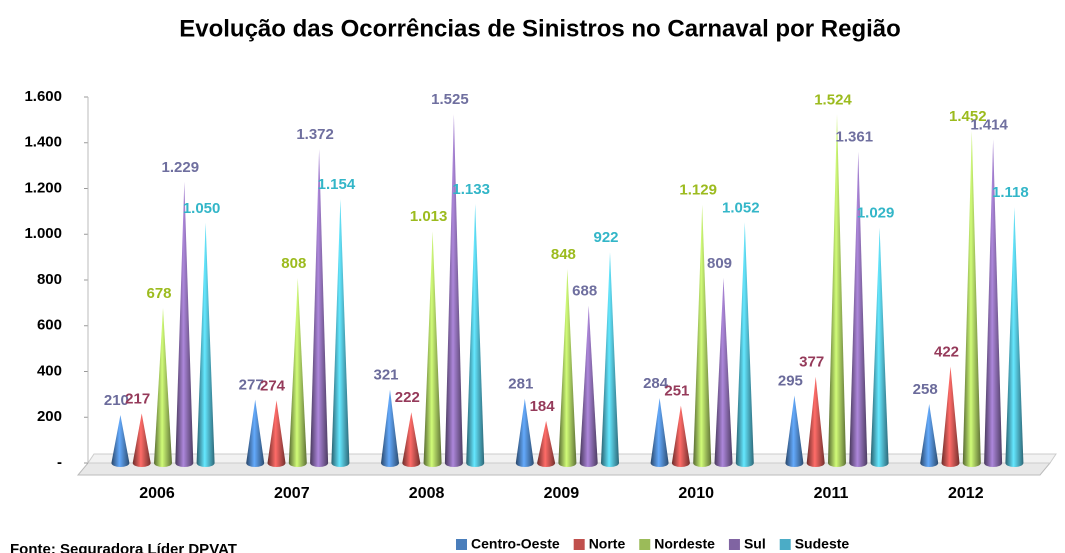  Describe the element at coordinates (407, 397) in the screenshot. I see `data-label: 222` at that location.